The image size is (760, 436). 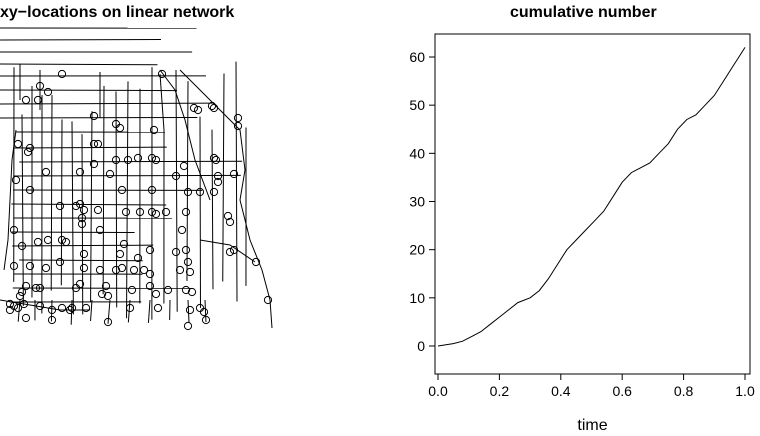 What do you see at coordinates (592, 425) in the screenshot?
I see `x-axis-label: time` at bounding box center [592, 425].